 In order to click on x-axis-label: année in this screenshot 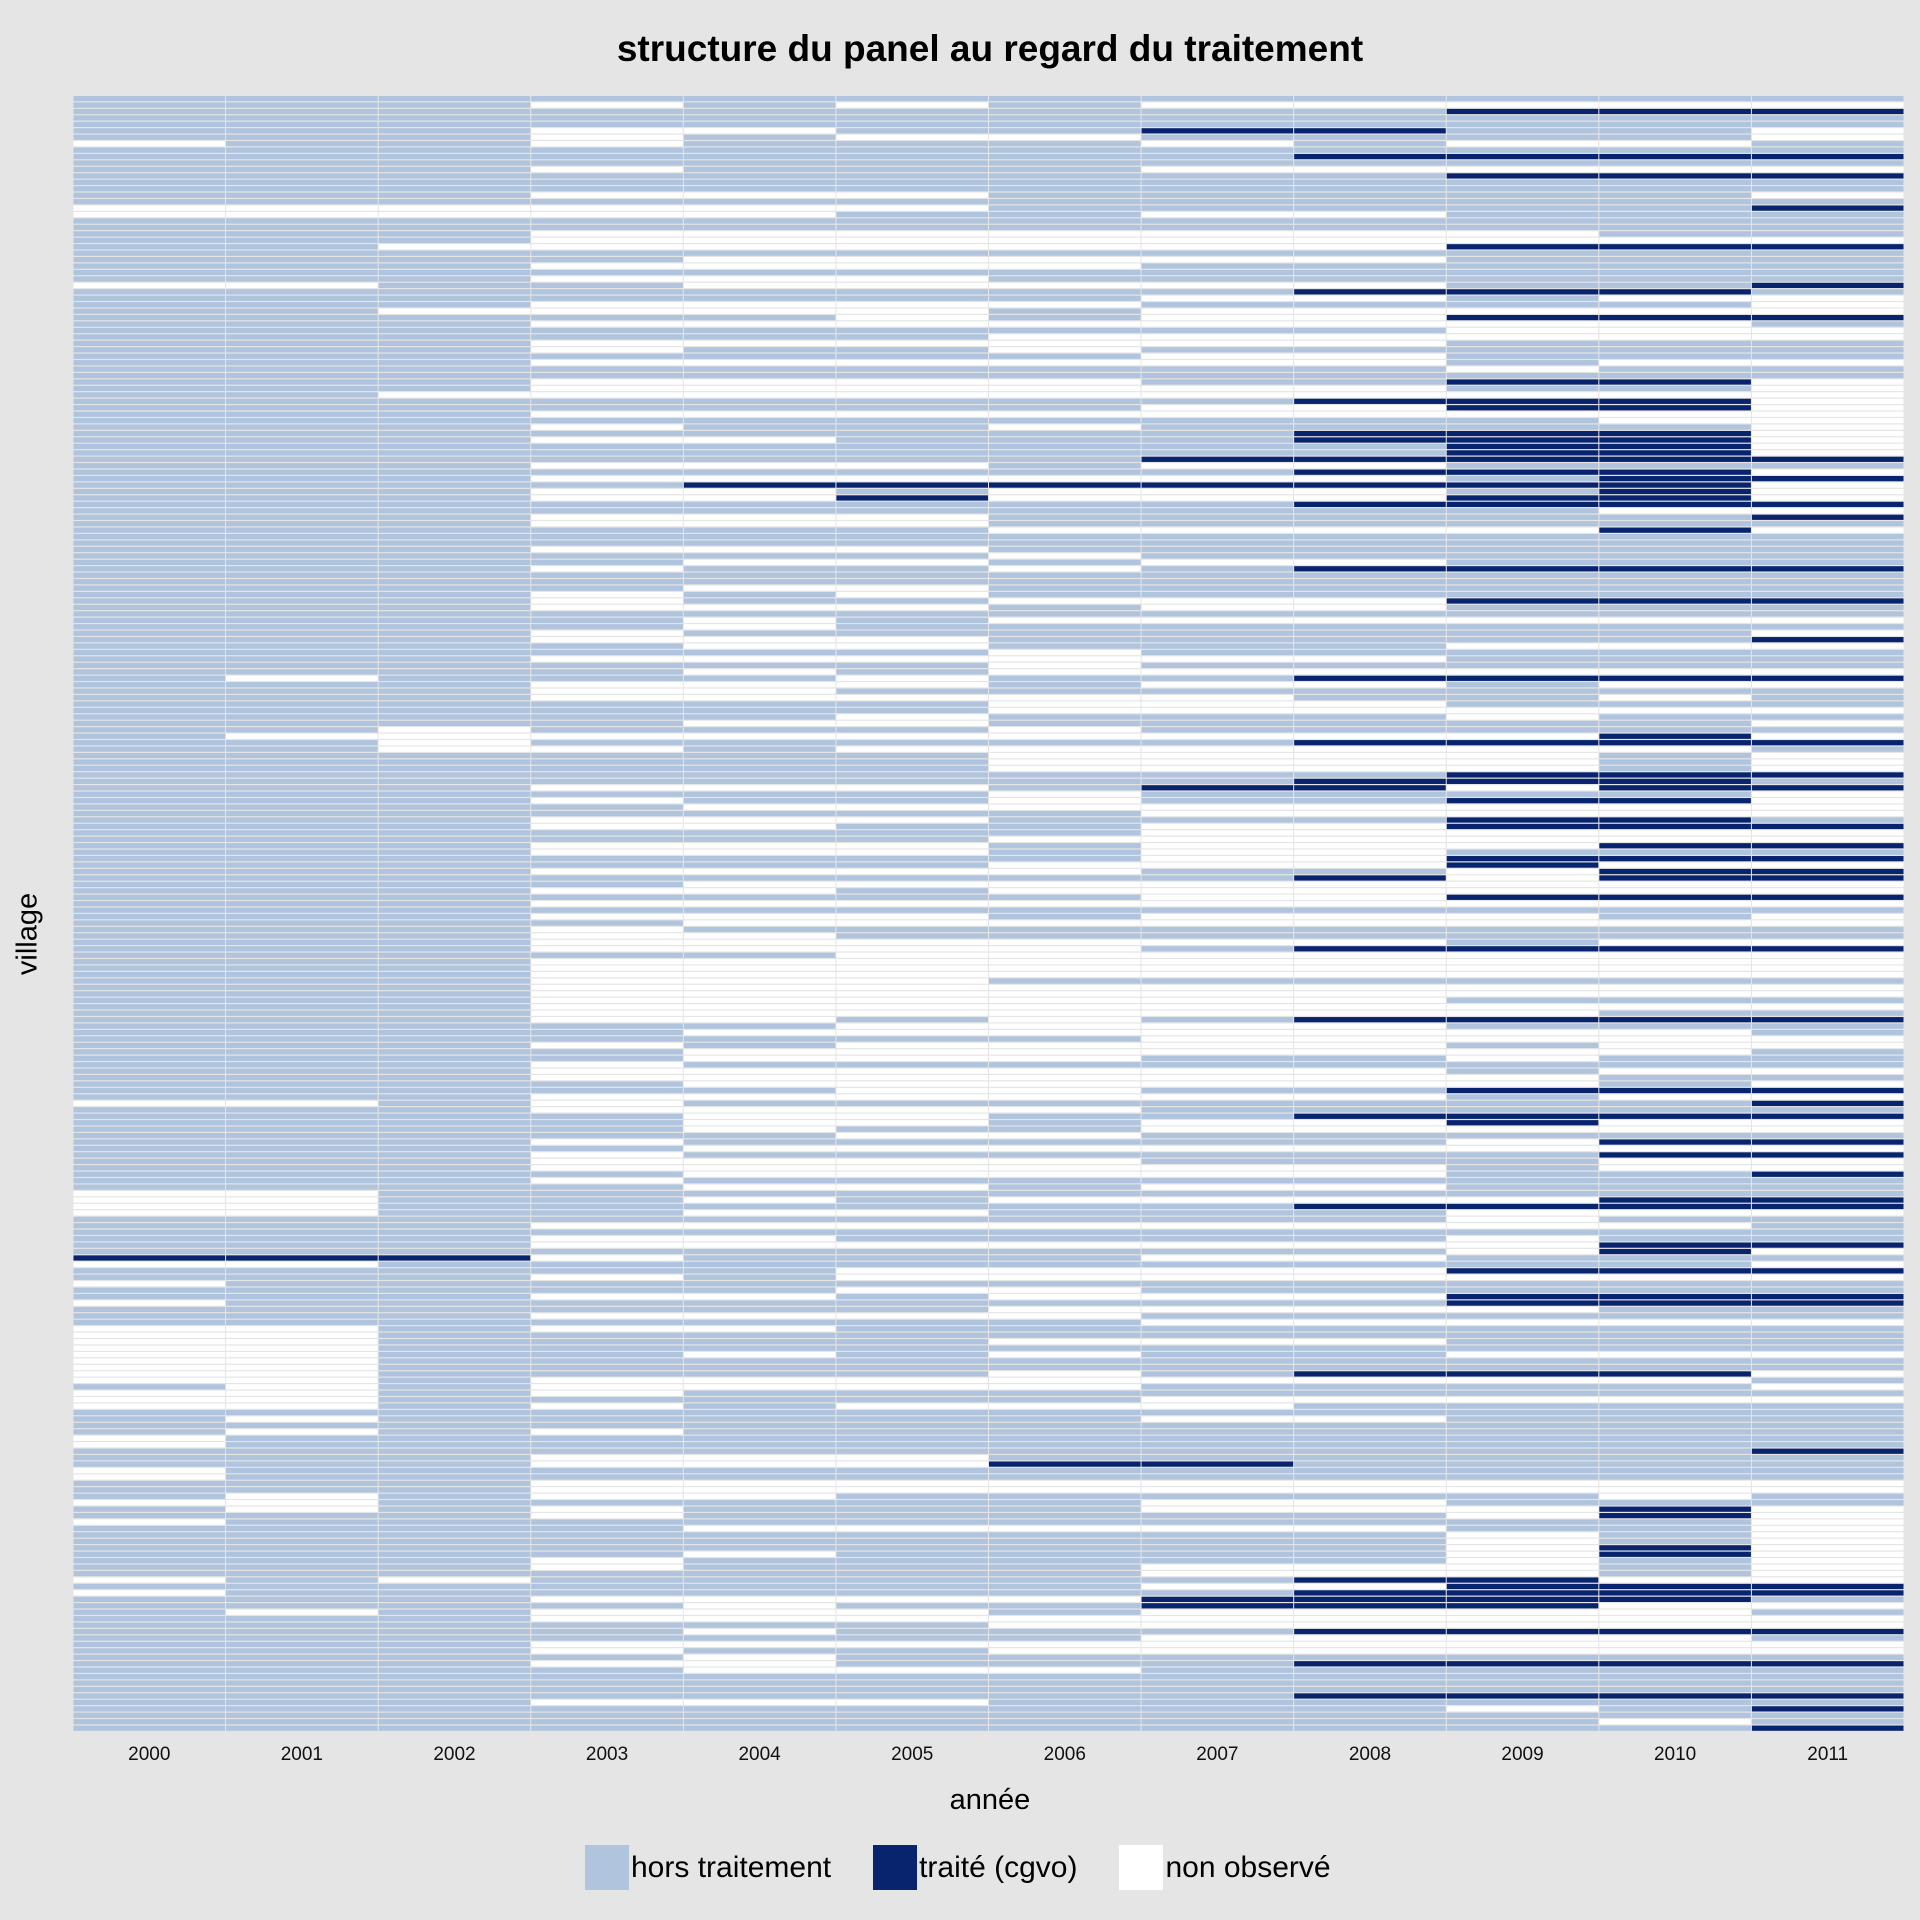, I will do `click(990, 1800)`.